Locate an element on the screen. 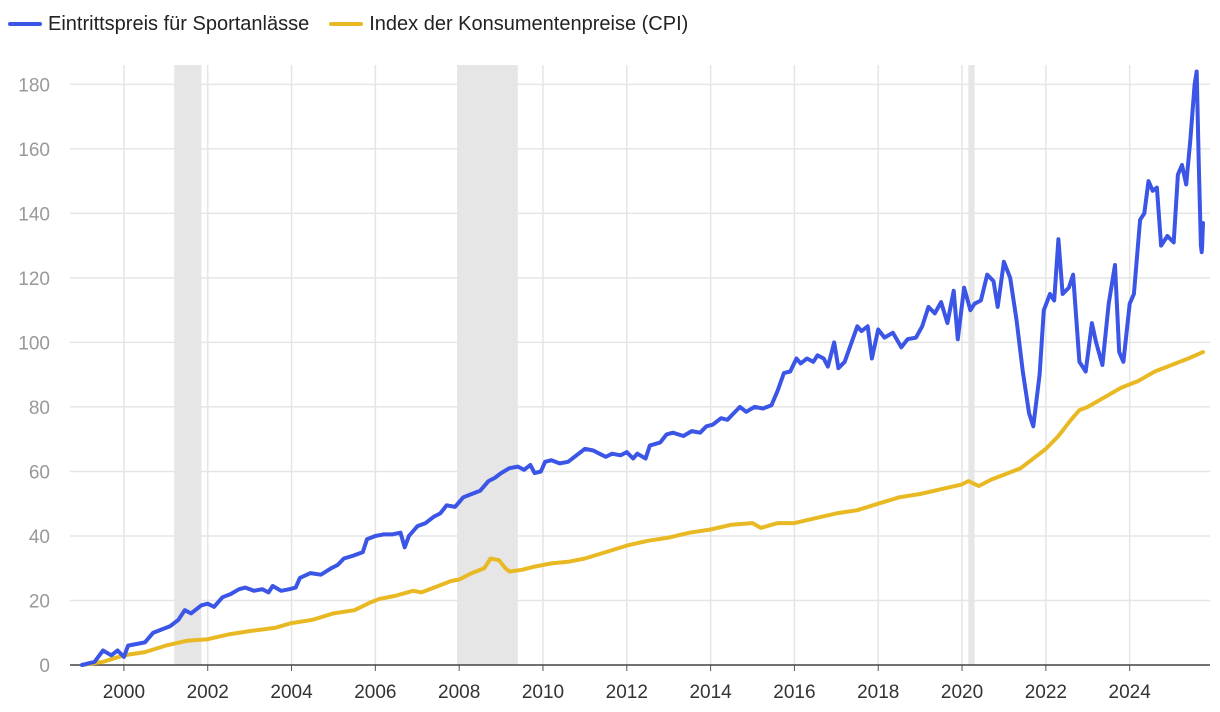 The height and width of the screenshot is (712, 1220). legend-label-cpi: Index der Konsumentenpreise (CPI) is located at coordinates (529, 23).